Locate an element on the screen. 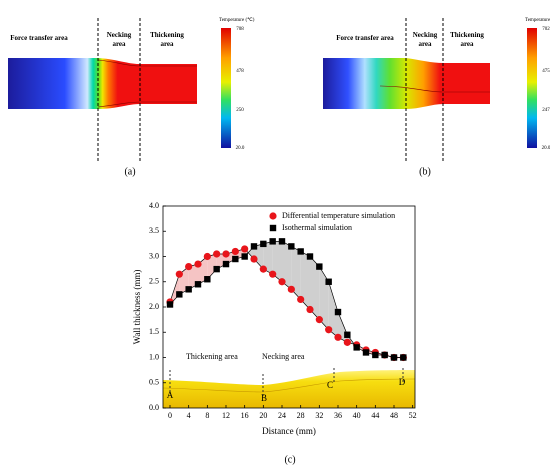 This screenshot has width=550, height=470. annotation: B is located at coordinates (264, 398).